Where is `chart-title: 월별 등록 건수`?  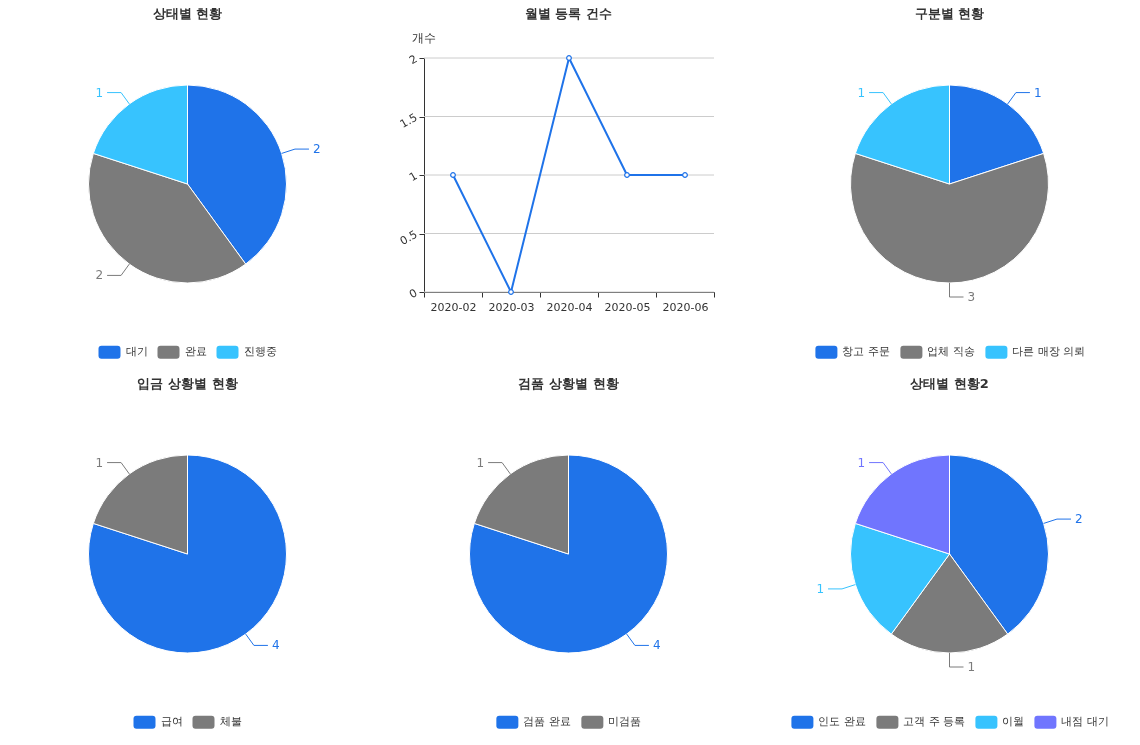
chart-title: 월별 등록 건수 is located at coordinates (568, 13).